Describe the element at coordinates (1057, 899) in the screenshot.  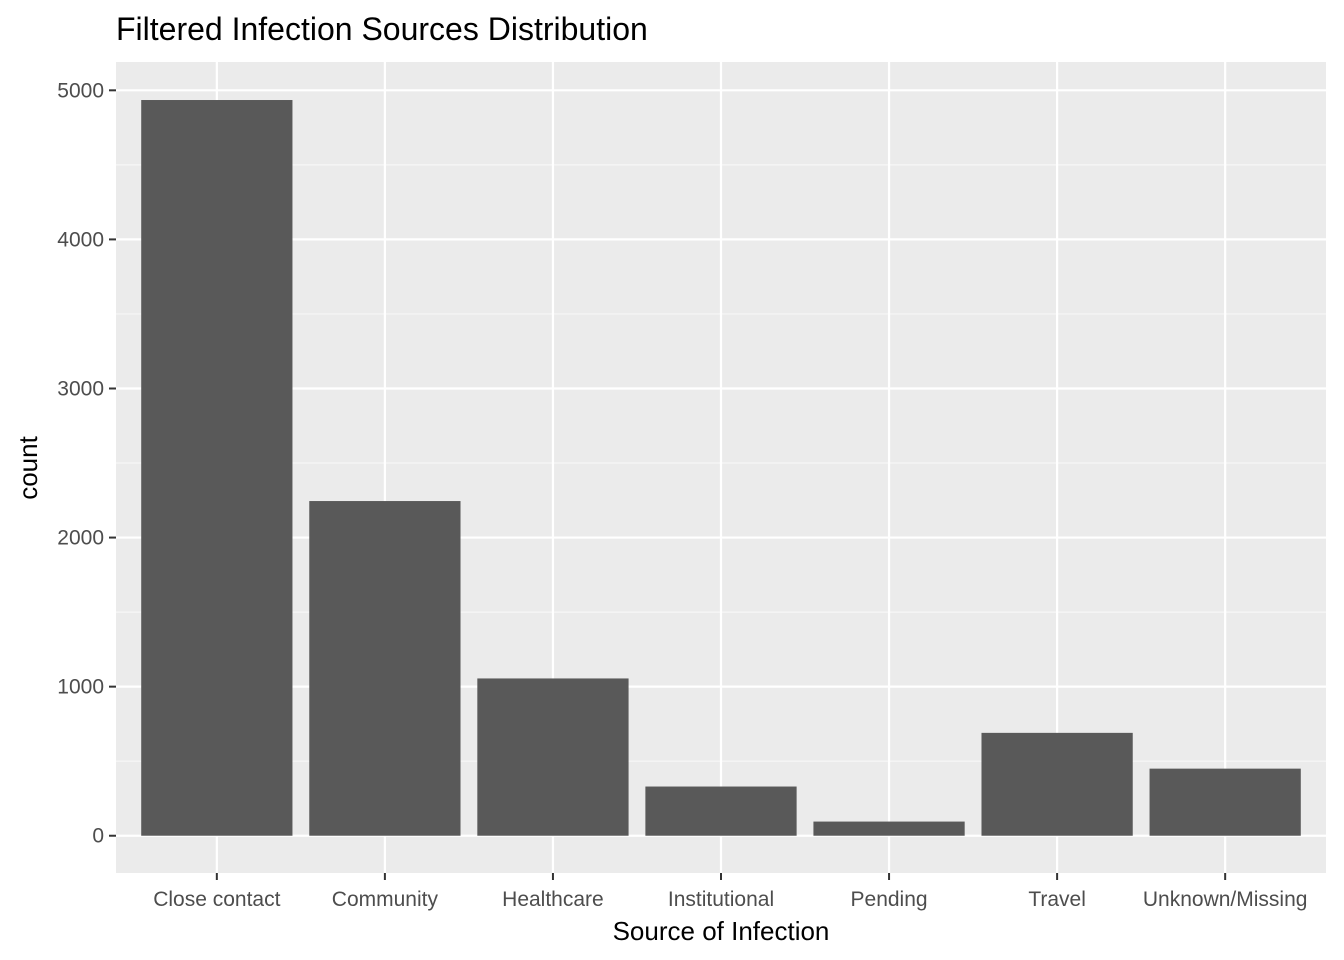
I see `x-tick-label: Travel` at that location.